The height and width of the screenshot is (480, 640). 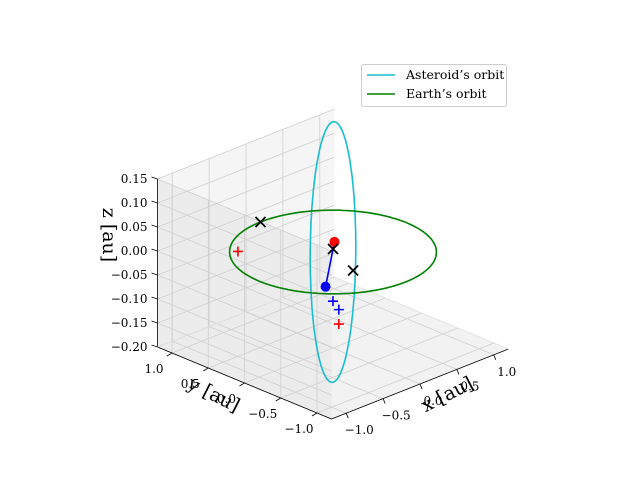 What do you see at coordinates (129, 323) in the screenshot?
I see `z-tick-label: −0.15` at bounding box center [129, 323].